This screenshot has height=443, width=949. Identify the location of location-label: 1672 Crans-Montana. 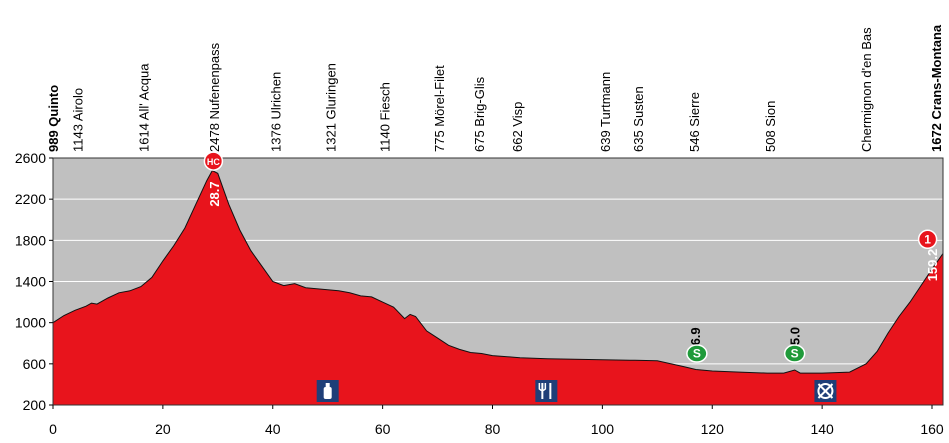
(936, 88).